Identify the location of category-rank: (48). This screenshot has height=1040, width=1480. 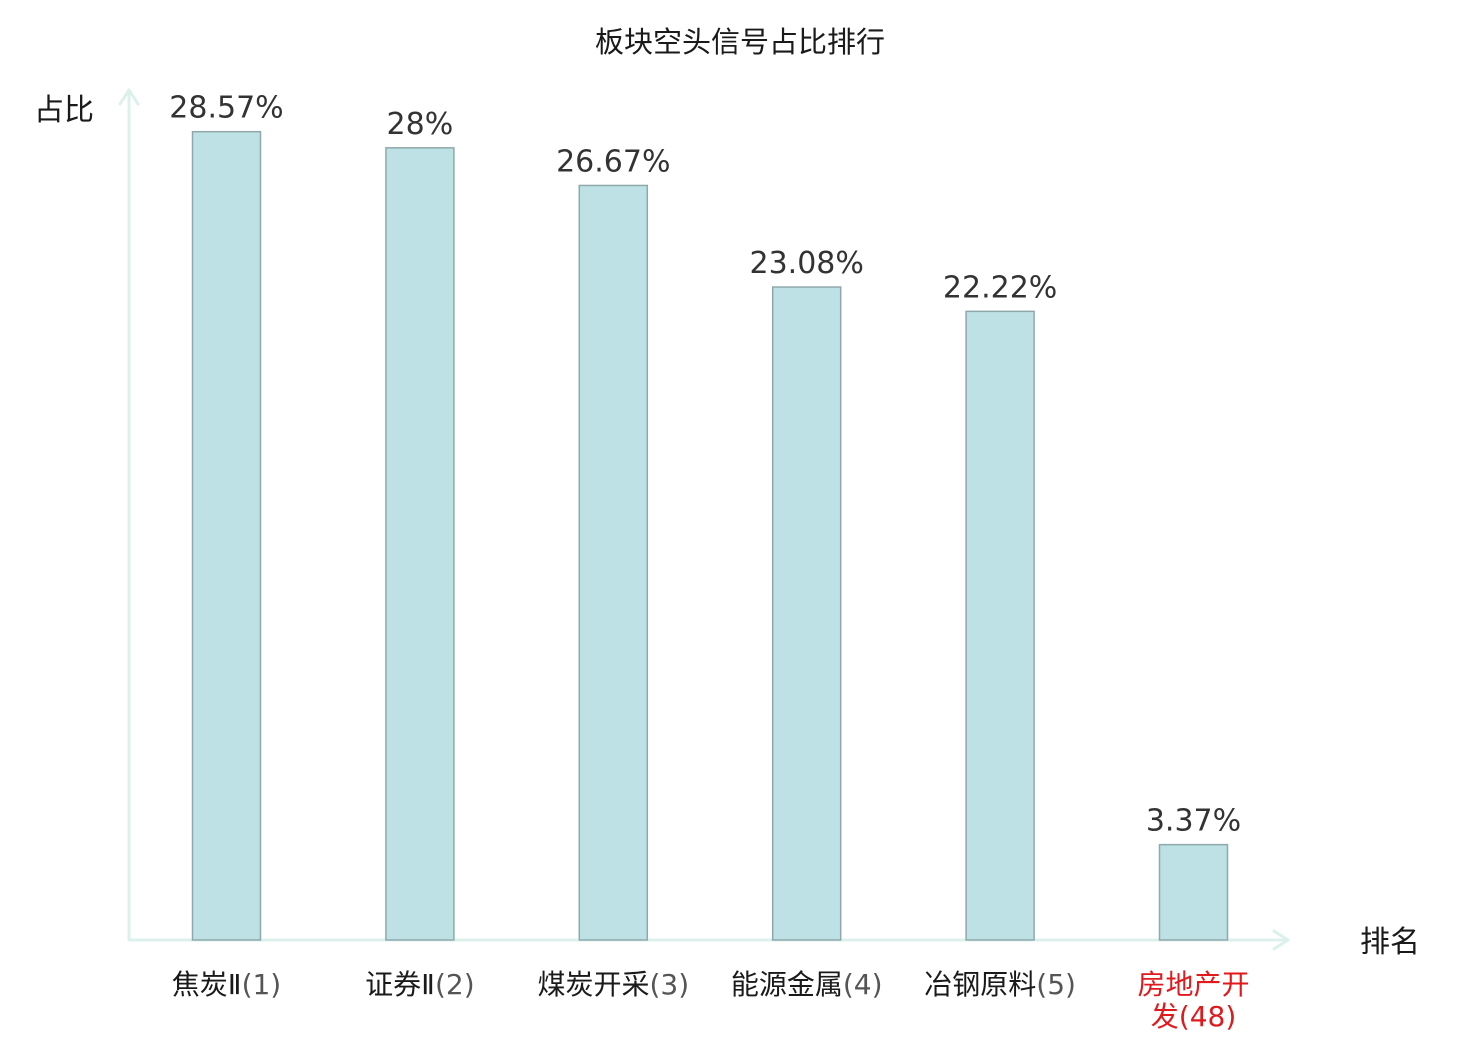
(1207, 1016).